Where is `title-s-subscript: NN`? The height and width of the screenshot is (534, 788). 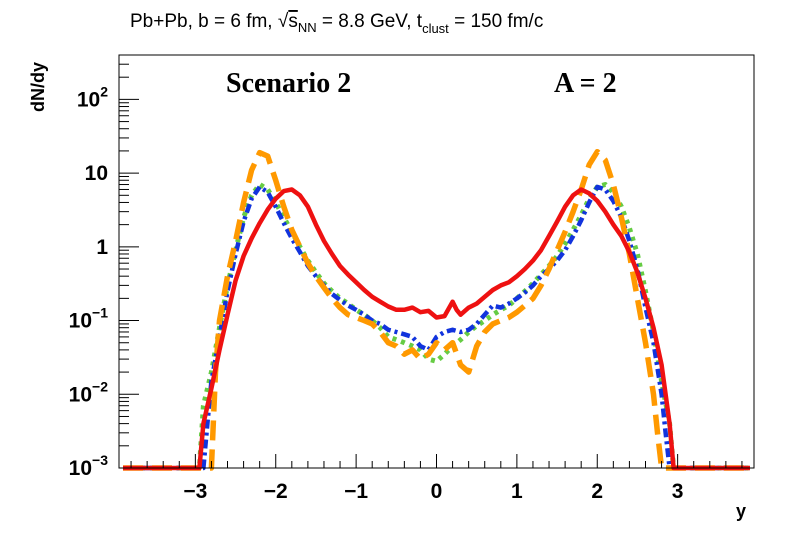 title-s-subscript: NN is located at coordinates (307, 27).